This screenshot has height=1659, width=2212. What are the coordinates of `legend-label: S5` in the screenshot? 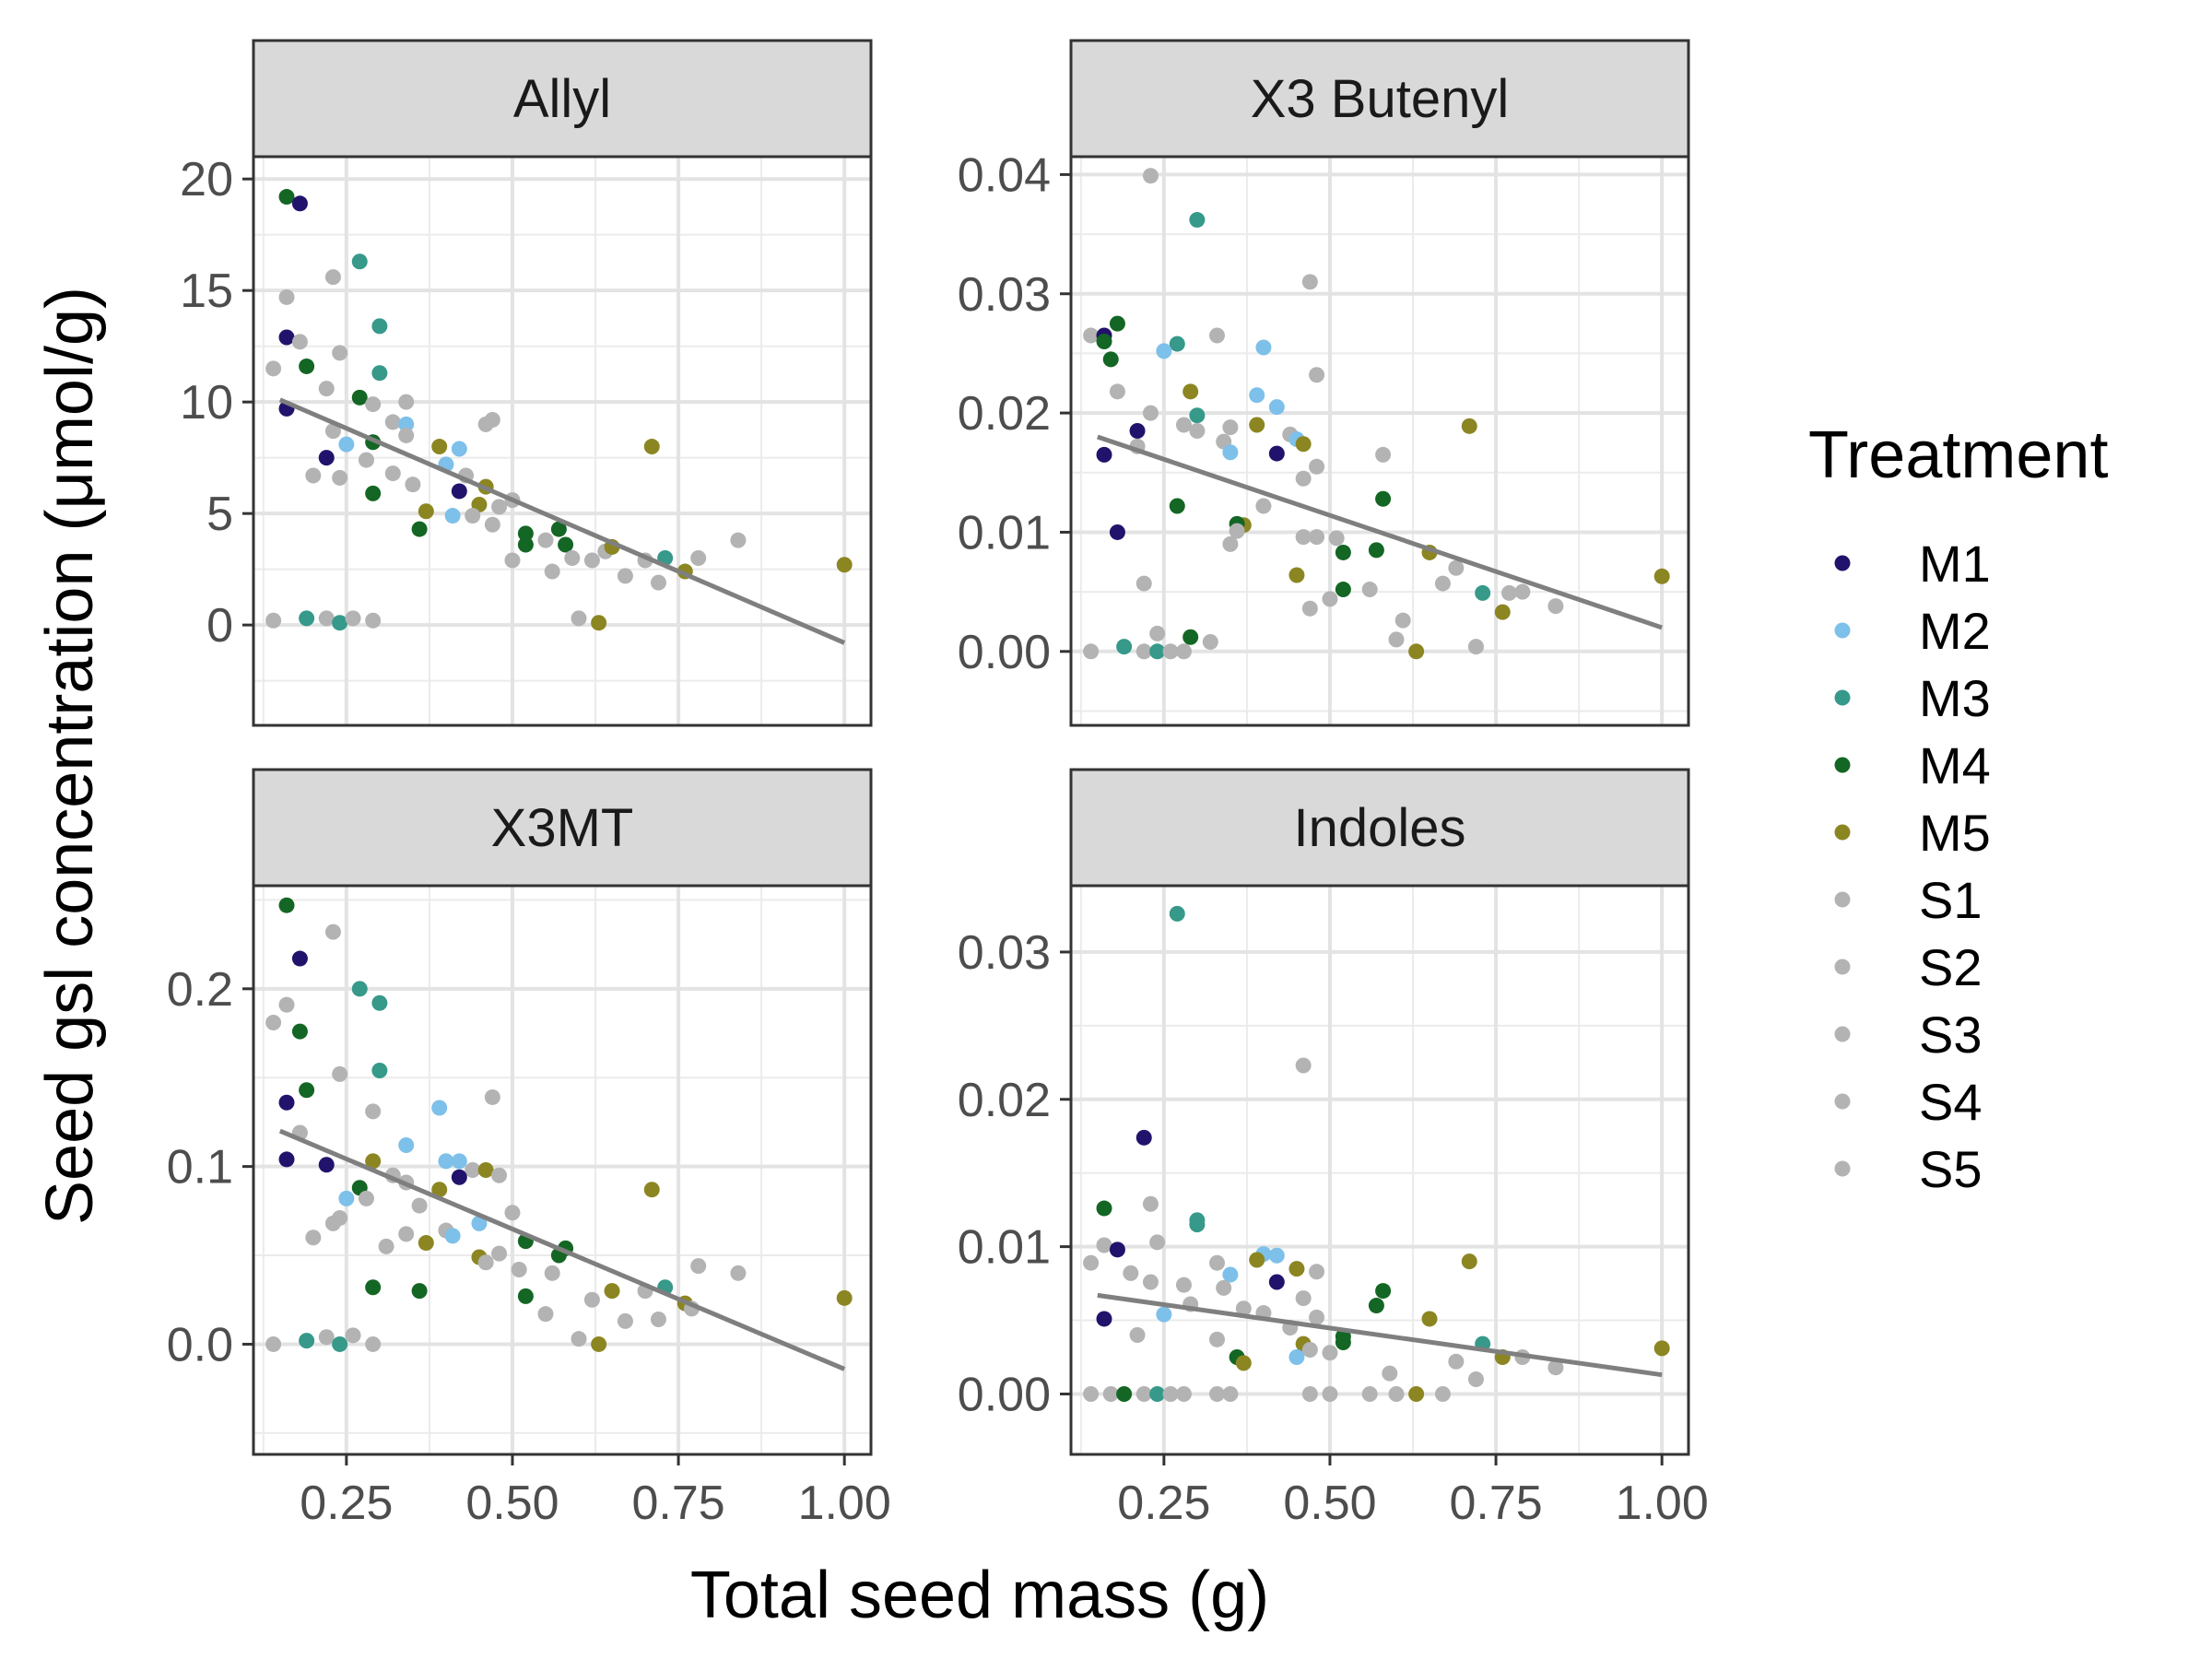 It's located at (1951, 1169).